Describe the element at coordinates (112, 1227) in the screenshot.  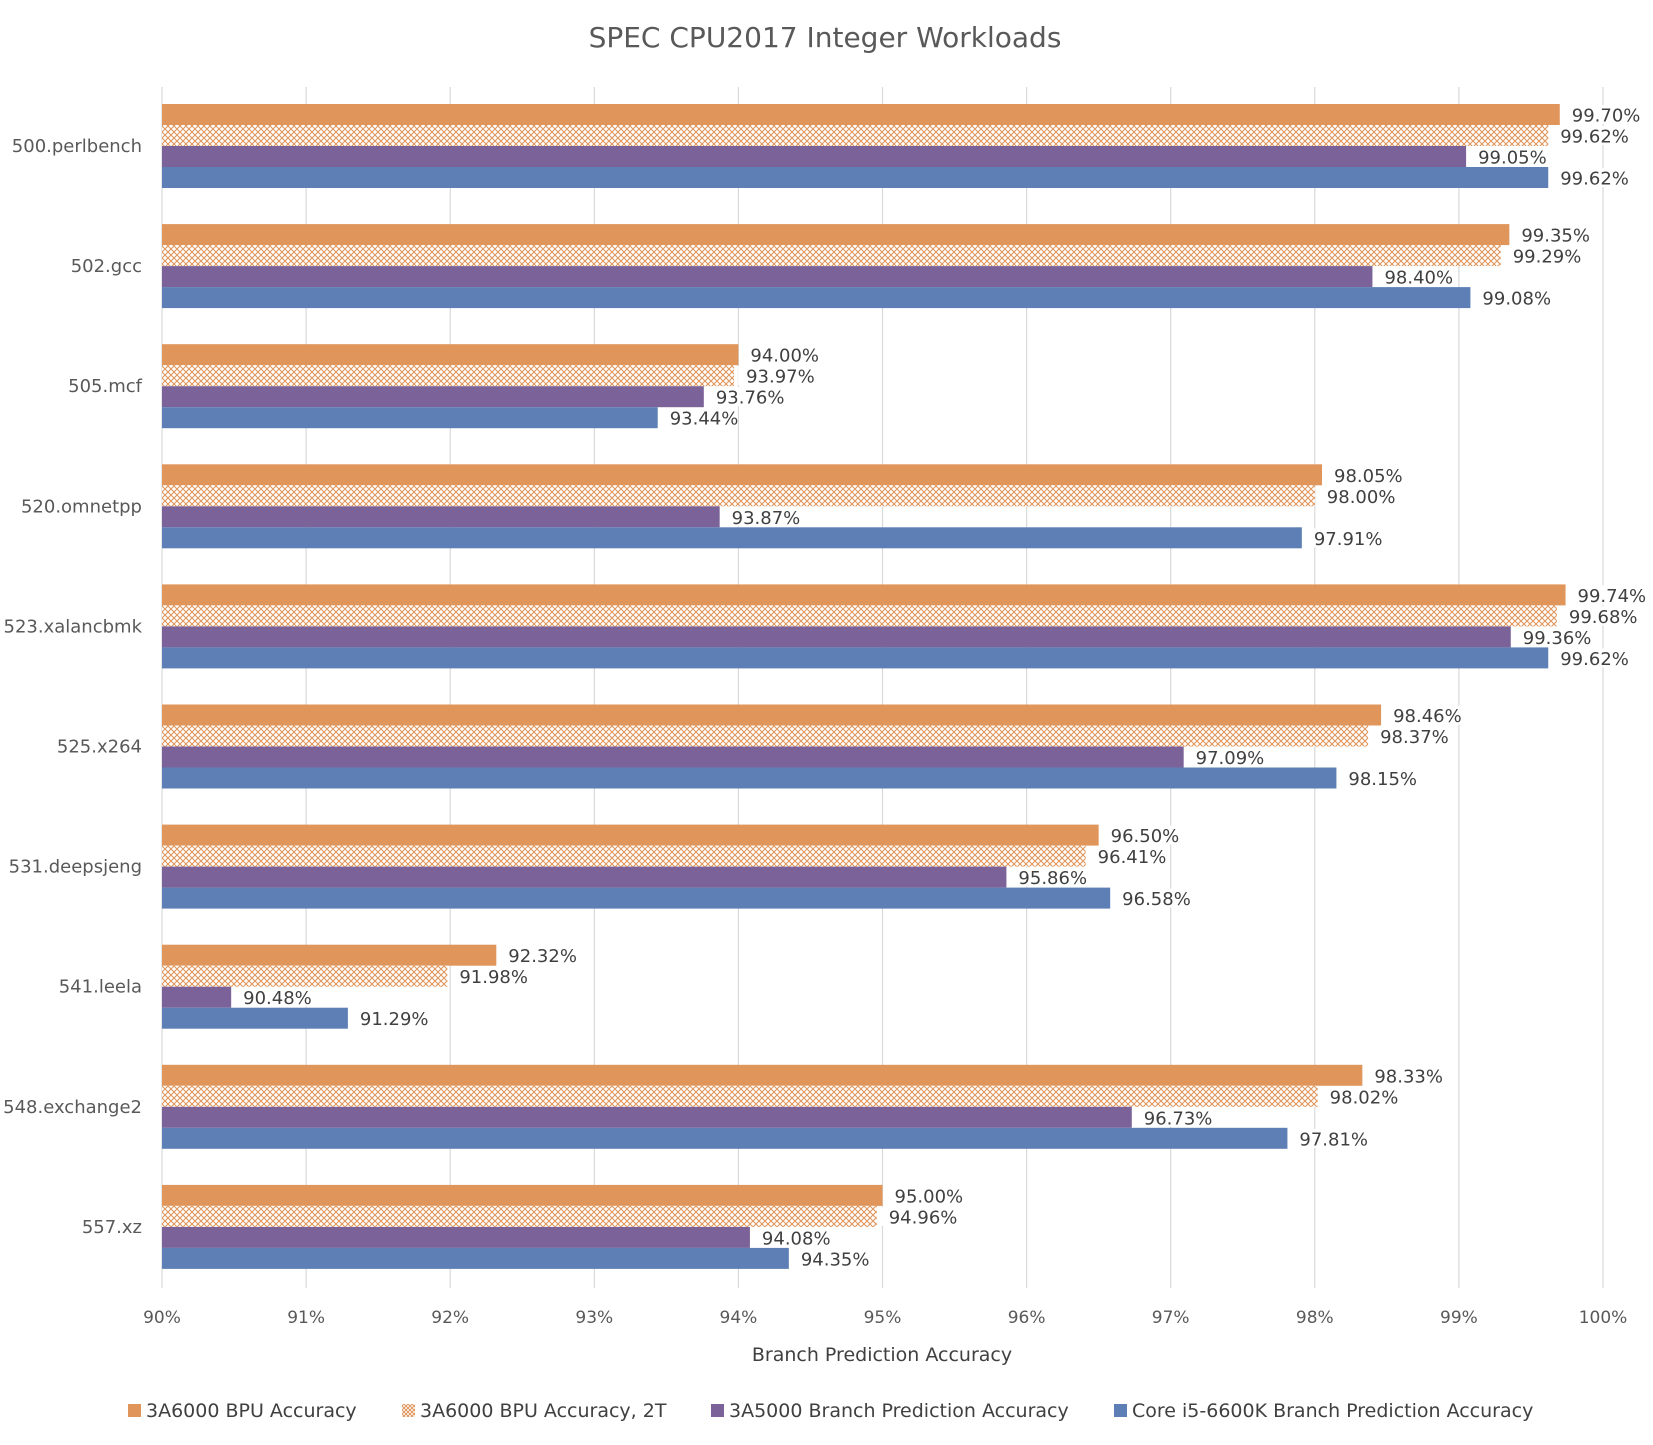
I see `category-label: 557.xz` at that location.